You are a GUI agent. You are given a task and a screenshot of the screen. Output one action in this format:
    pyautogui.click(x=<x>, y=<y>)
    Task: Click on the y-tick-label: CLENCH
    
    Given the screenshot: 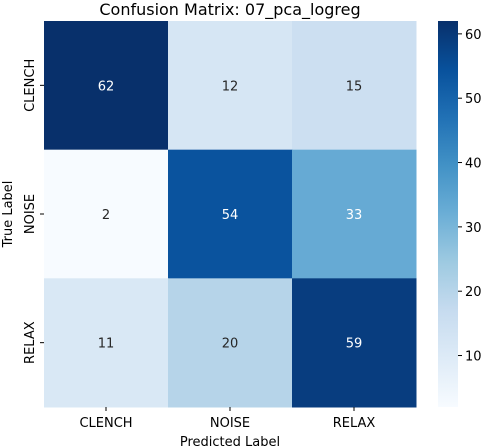 What is the action you would take?
    pyautogui.click(x=30, y=85)
    